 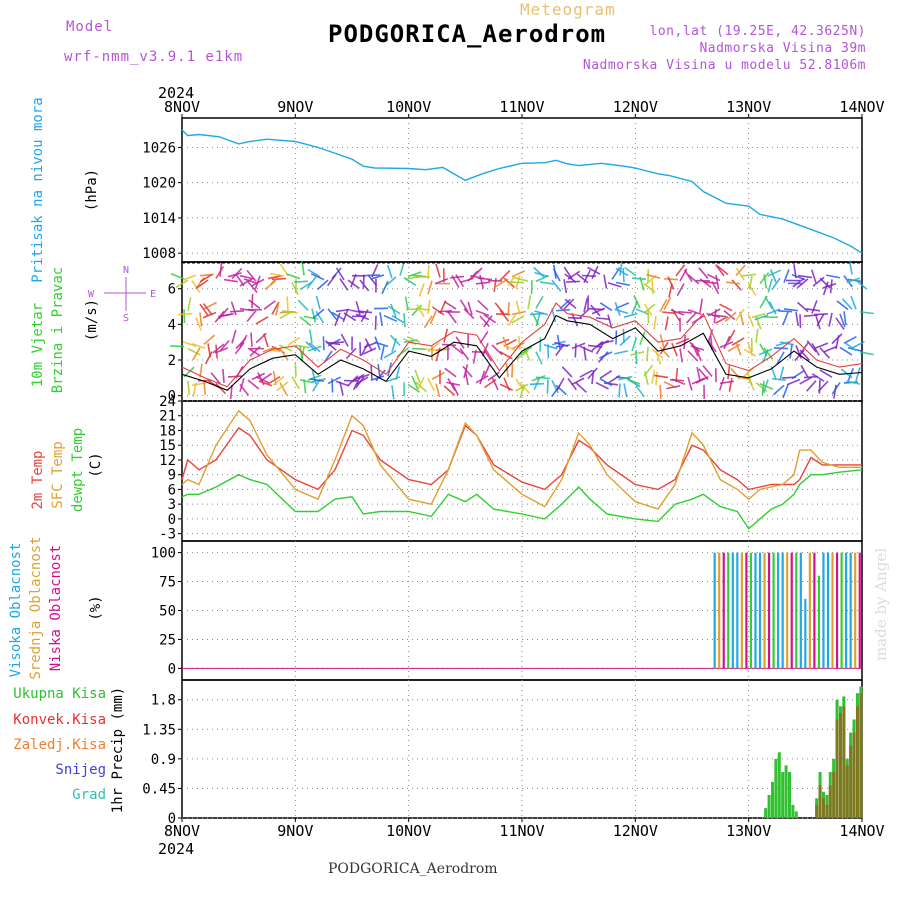 What do you see at coordinates (159, 730) in the screenshot?
I see `precip-ytick-label: 1.35` at bounding box center [159, 730].